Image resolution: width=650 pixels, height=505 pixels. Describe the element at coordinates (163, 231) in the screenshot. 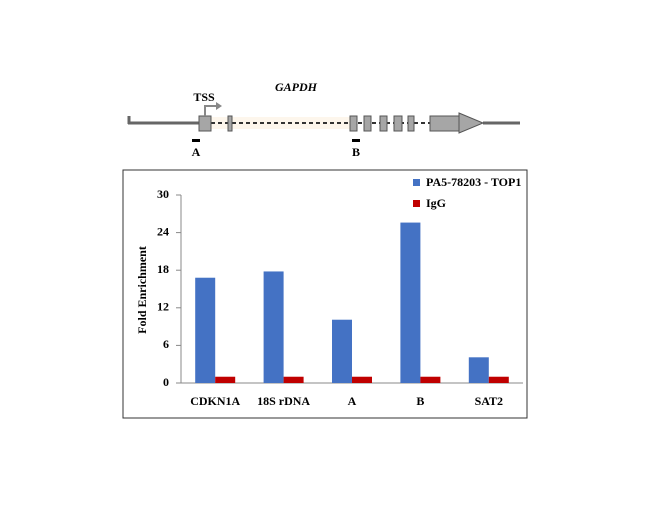

I see `y-tick-label: 24` at that location.